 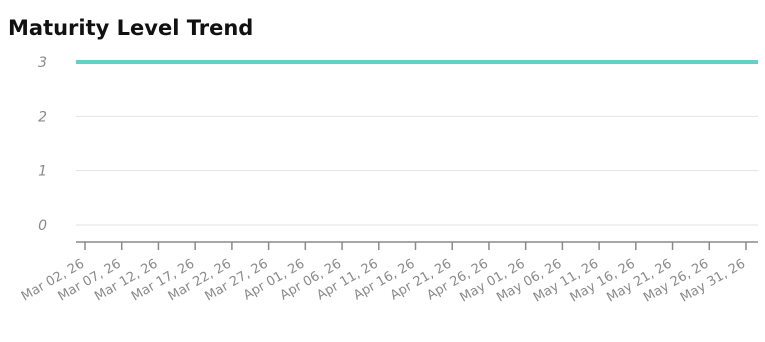 I want to click on y-tick-label: 0, so click(x=42, y=226).